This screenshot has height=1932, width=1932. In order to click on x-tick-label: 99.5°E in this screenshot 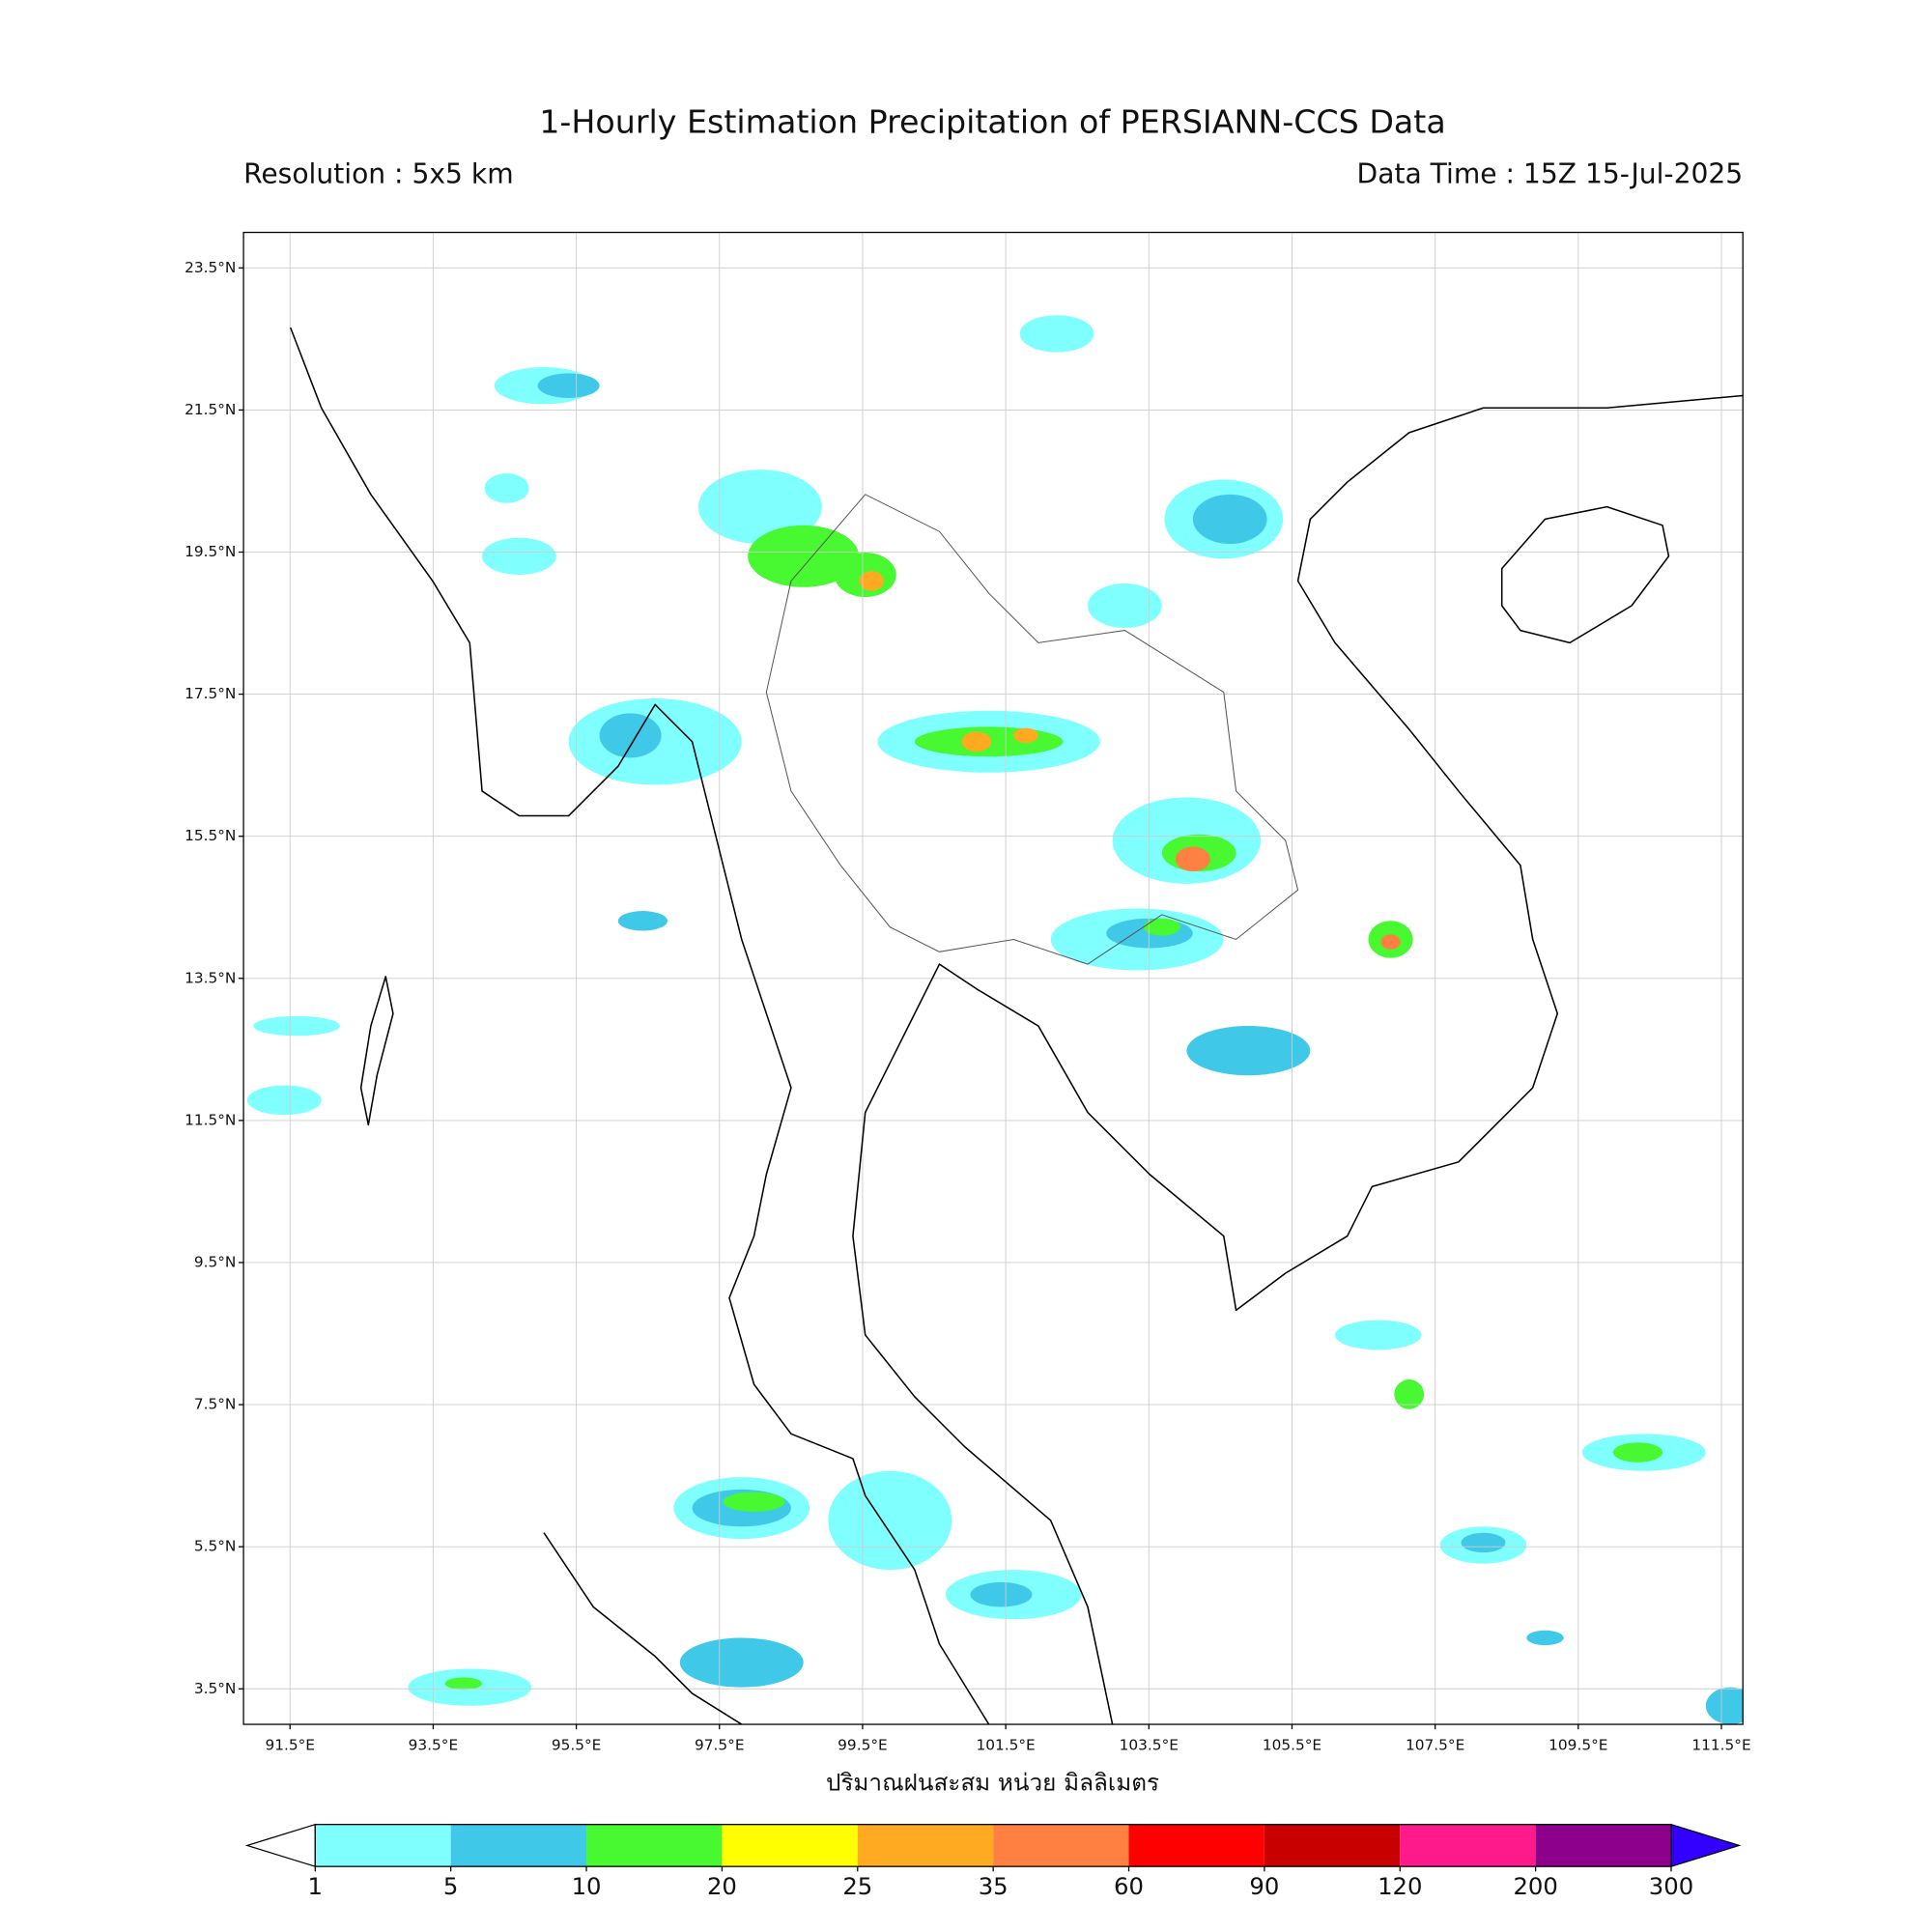, I will do `click(863, 1744)`.